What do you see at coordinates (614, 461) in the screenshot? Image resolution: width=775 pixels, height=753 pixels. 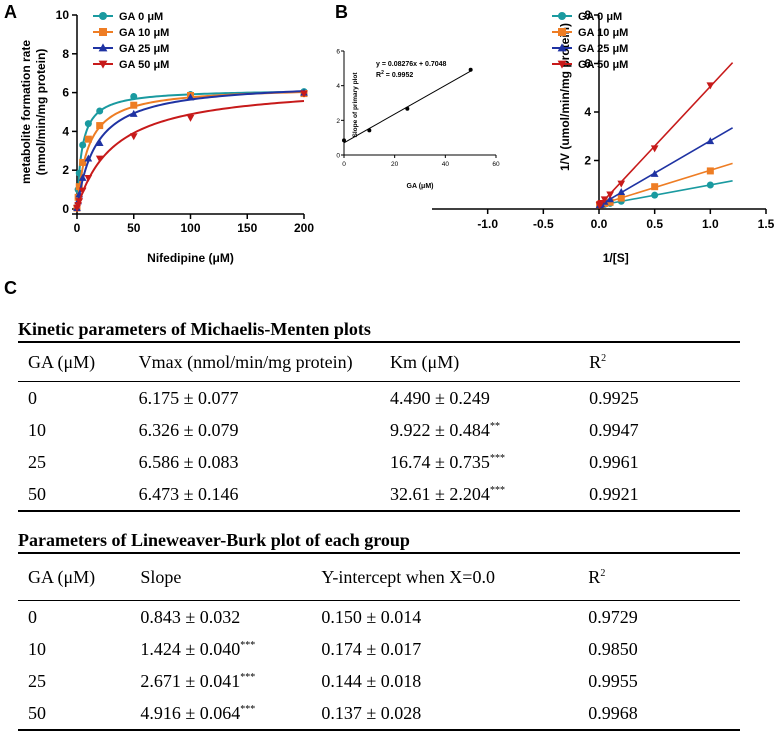 I see `cell-r2: 0.9961` at bounding box center [614, 461].